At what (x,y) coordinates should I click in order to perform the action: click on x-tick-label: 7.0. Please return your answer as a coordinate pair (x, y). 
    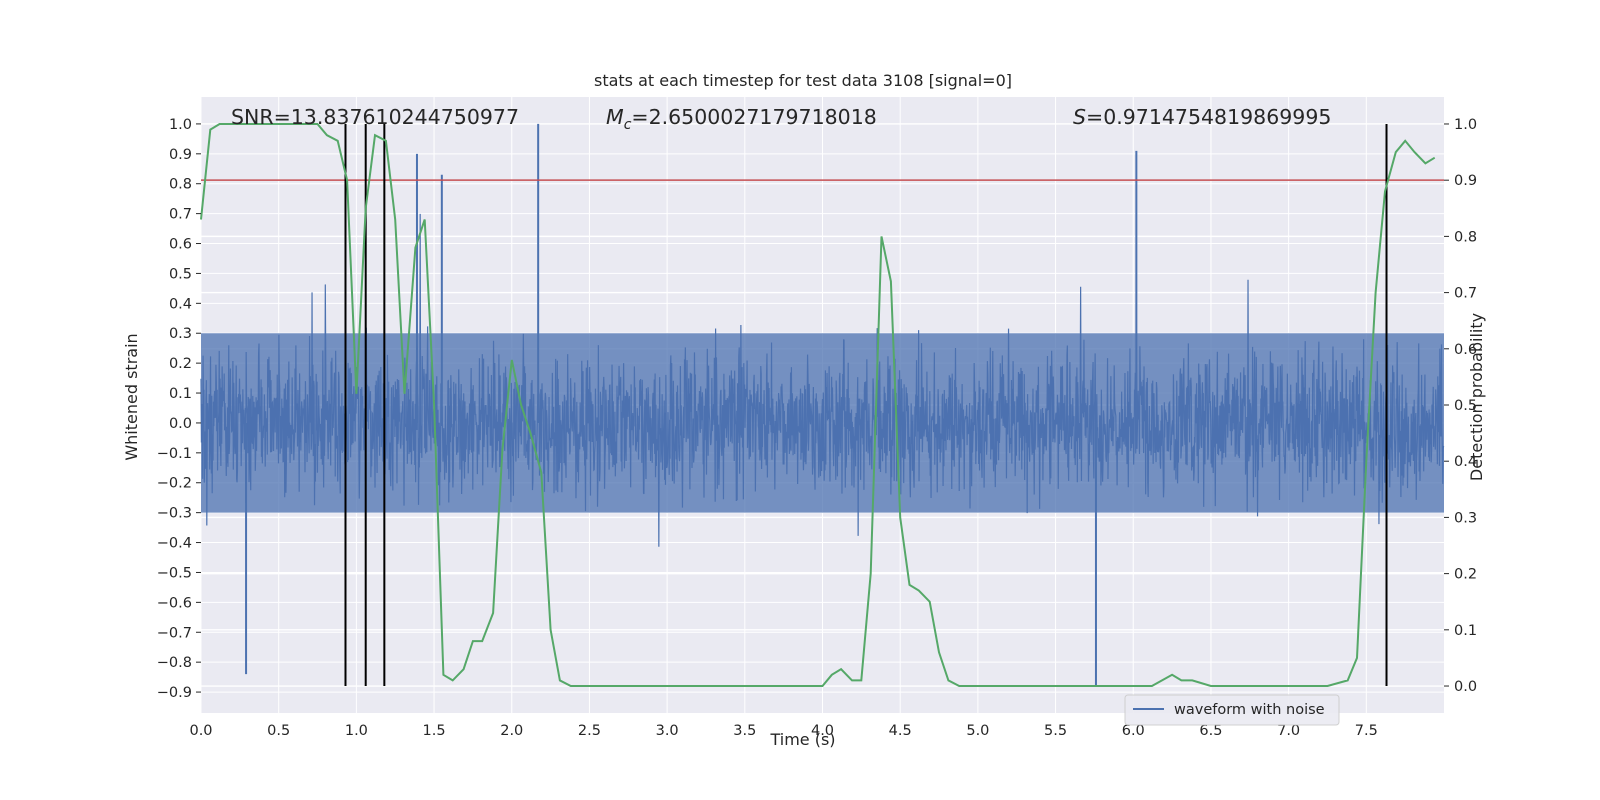
    Looking at the image, I should click on (1288, 731).